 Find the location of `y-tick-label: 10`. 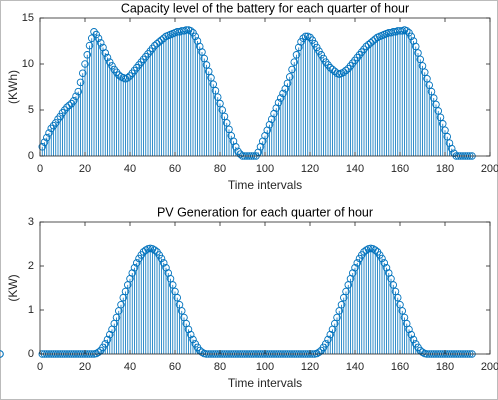

y-tick-label: 10 is located at coordinates (28, 64).